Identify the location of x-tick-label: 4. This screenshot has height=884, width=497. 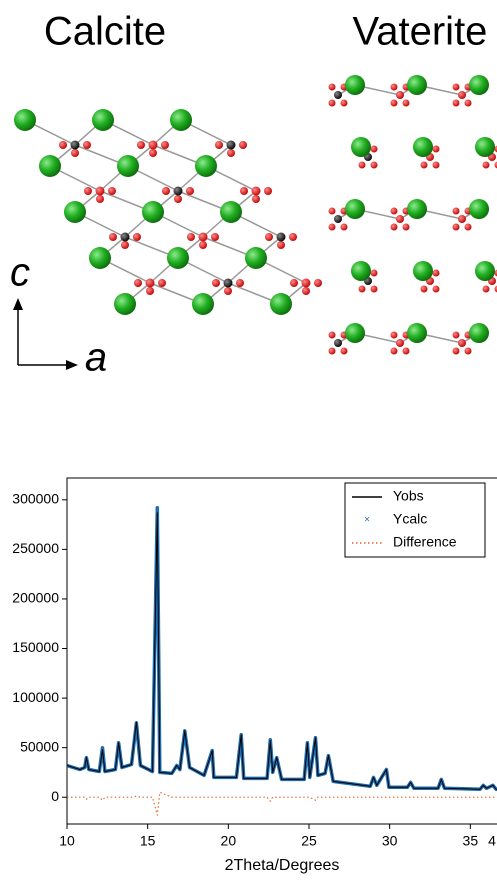
(492, 841).